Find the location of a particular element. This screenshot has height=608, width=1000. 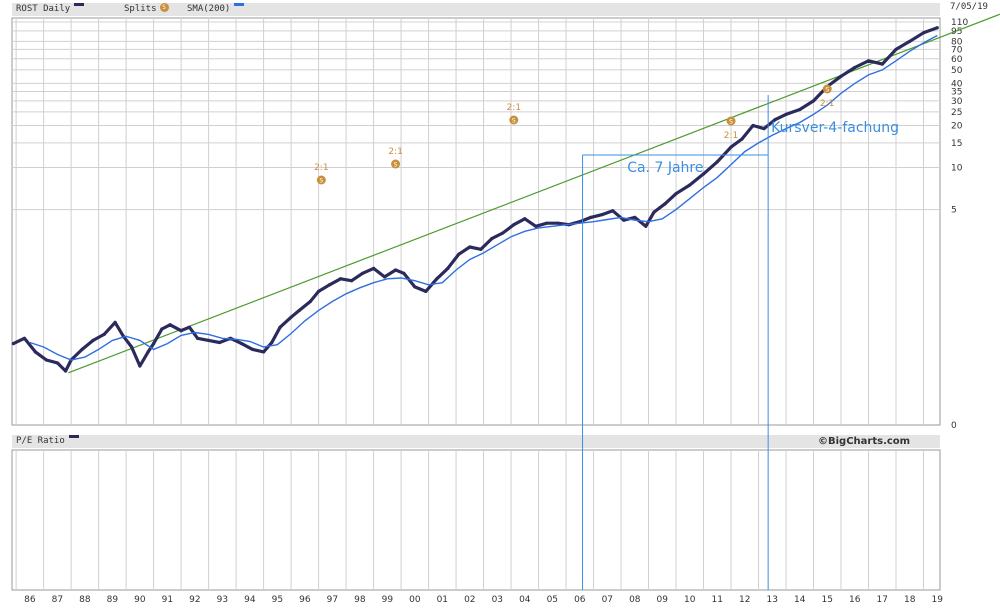

sma-legend: SMA(200) is located at coordinates (216, 9).